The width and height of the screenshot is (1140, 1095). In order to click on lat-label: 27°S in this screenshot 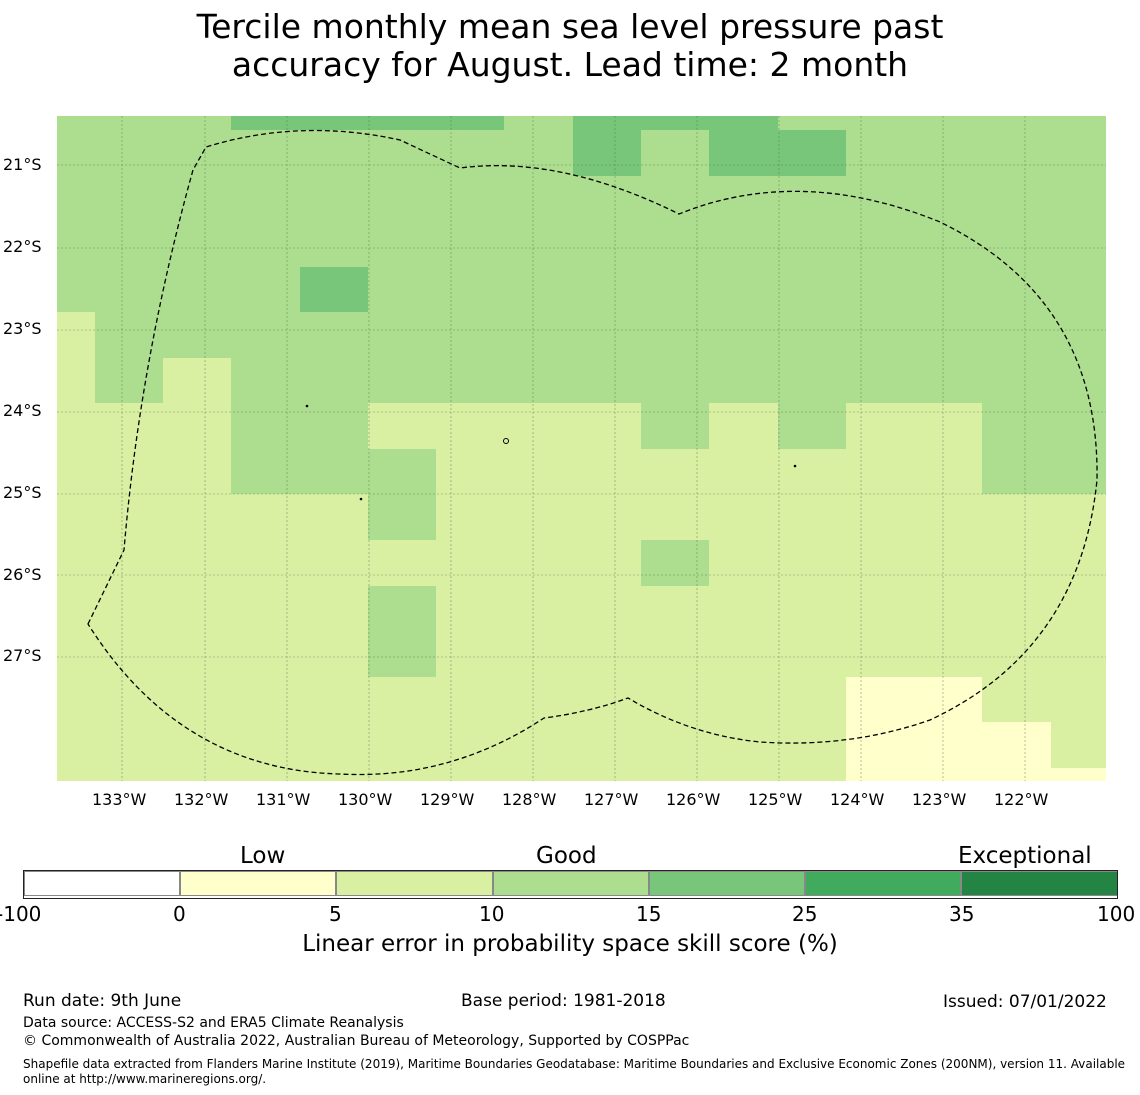, I will do `click(22, 655)`.